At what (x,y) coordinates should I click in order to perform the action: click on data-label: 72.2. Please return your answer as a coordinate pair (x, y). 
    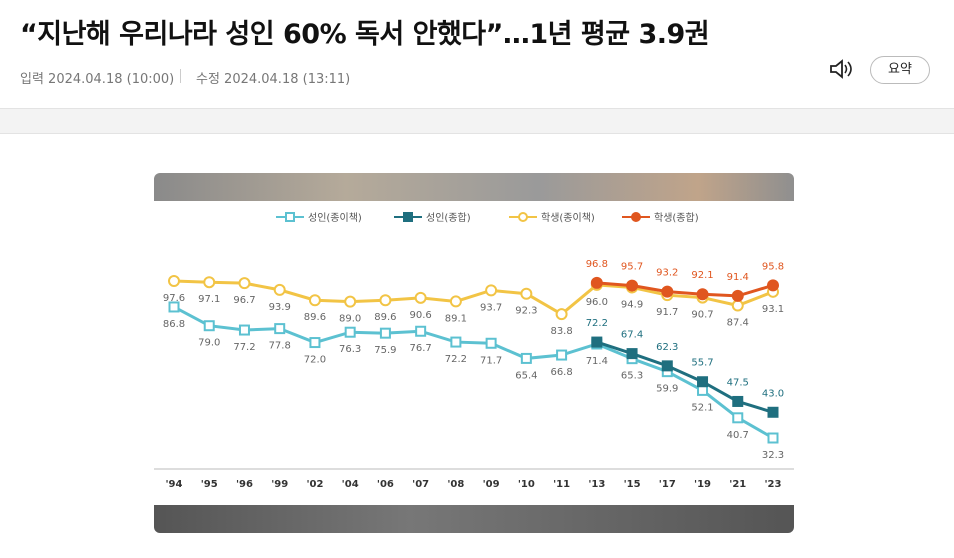
    Looking at the image, I should click on (597, 323).